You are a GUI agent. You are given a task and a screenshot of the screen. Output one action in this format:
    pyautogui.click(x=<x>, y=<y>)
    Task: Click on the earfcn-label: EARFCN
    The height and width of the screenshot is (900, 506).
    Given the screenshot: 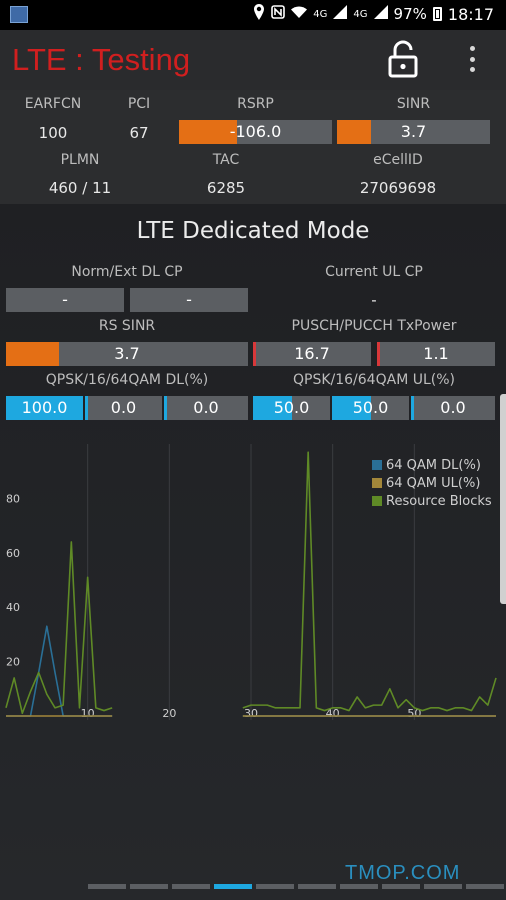 What is the action you would take?
    pyautogui.click(x=53, y=104)
    